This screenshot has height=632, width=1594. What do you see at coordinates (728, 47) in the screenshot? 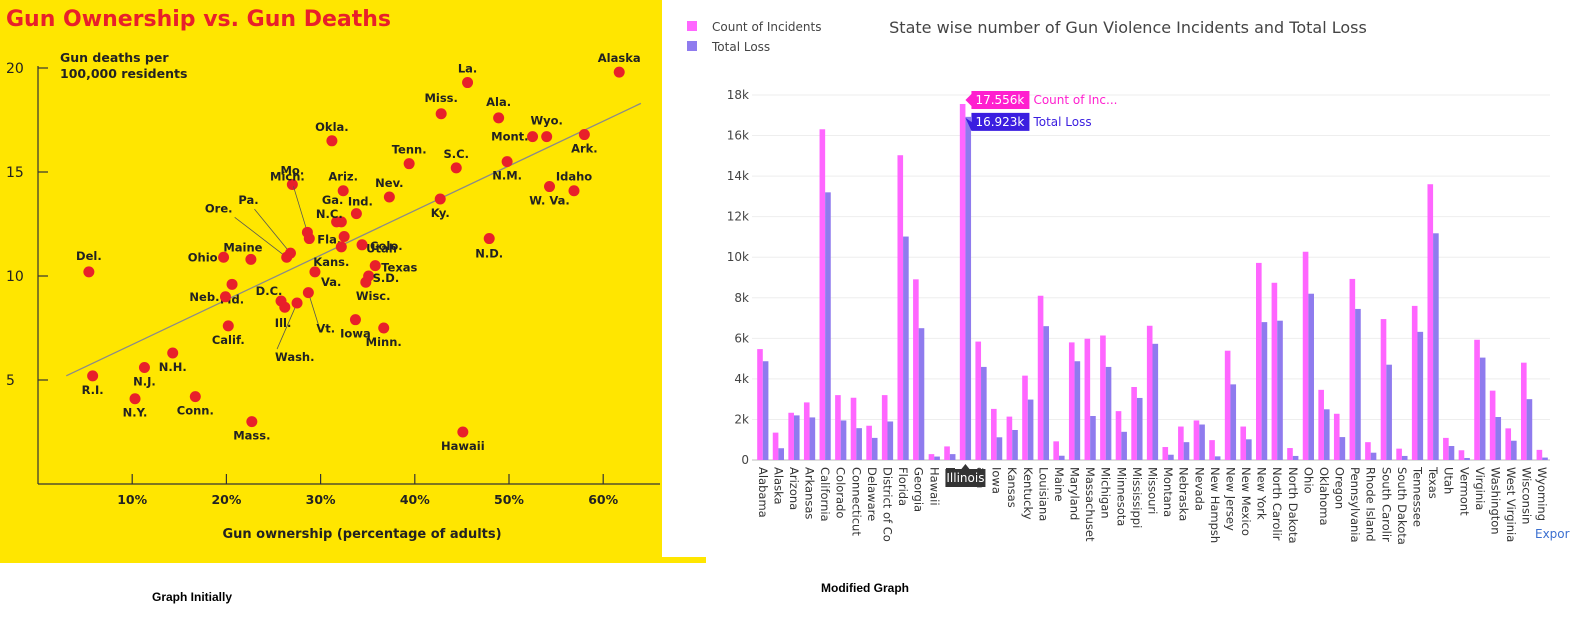
I see `legend-item: Total Loss` at bounding box center [728, 47].